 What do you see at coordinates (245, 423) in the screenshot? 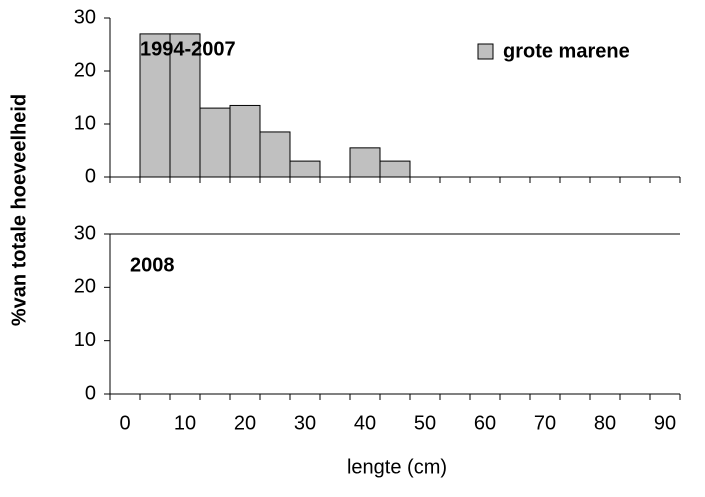
I see `x-tick-label: 20` at bounding box center [245, 423].